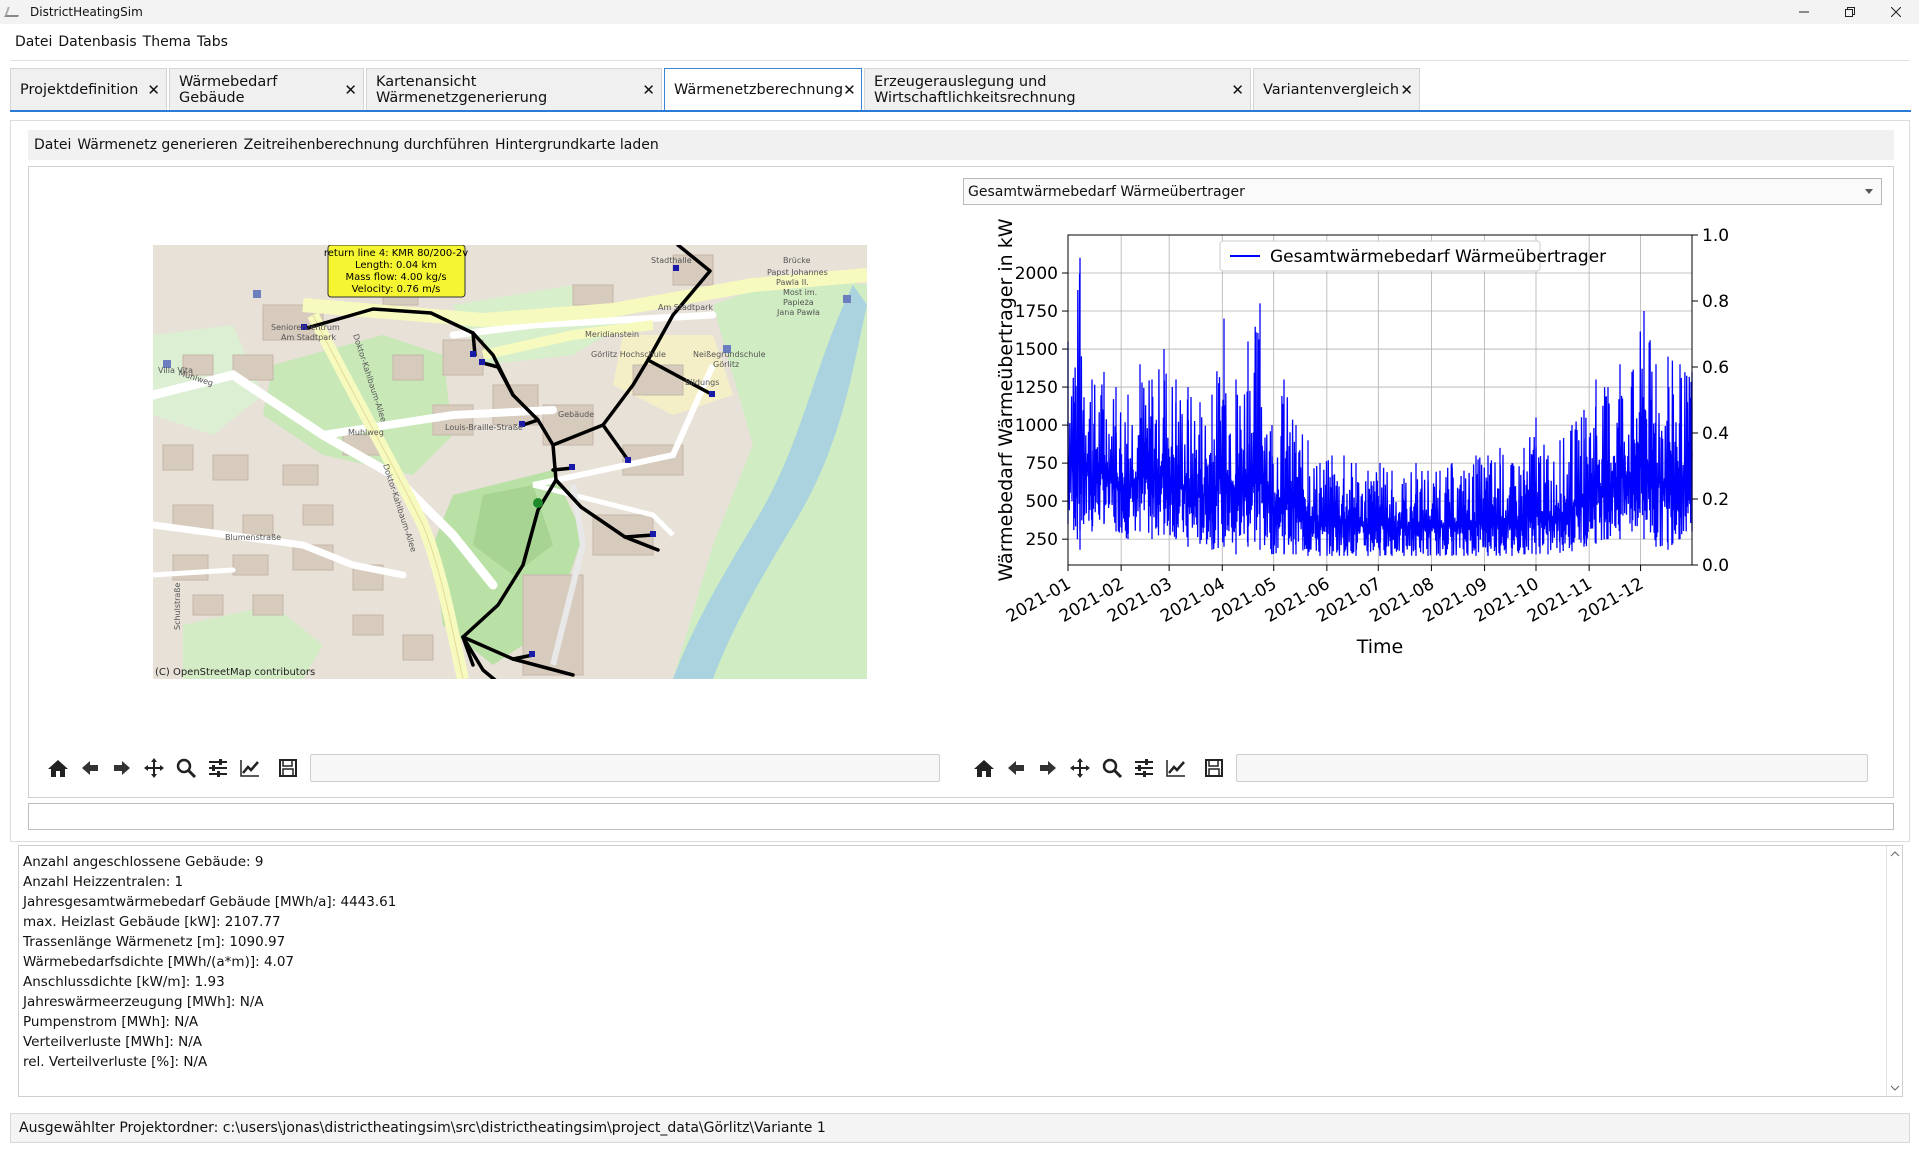 This screenshot has height=1151, width=1919. I want to click on y-axis-label: Wärmebedarf Wärmeübertrager in kW, so click(1006, 399).